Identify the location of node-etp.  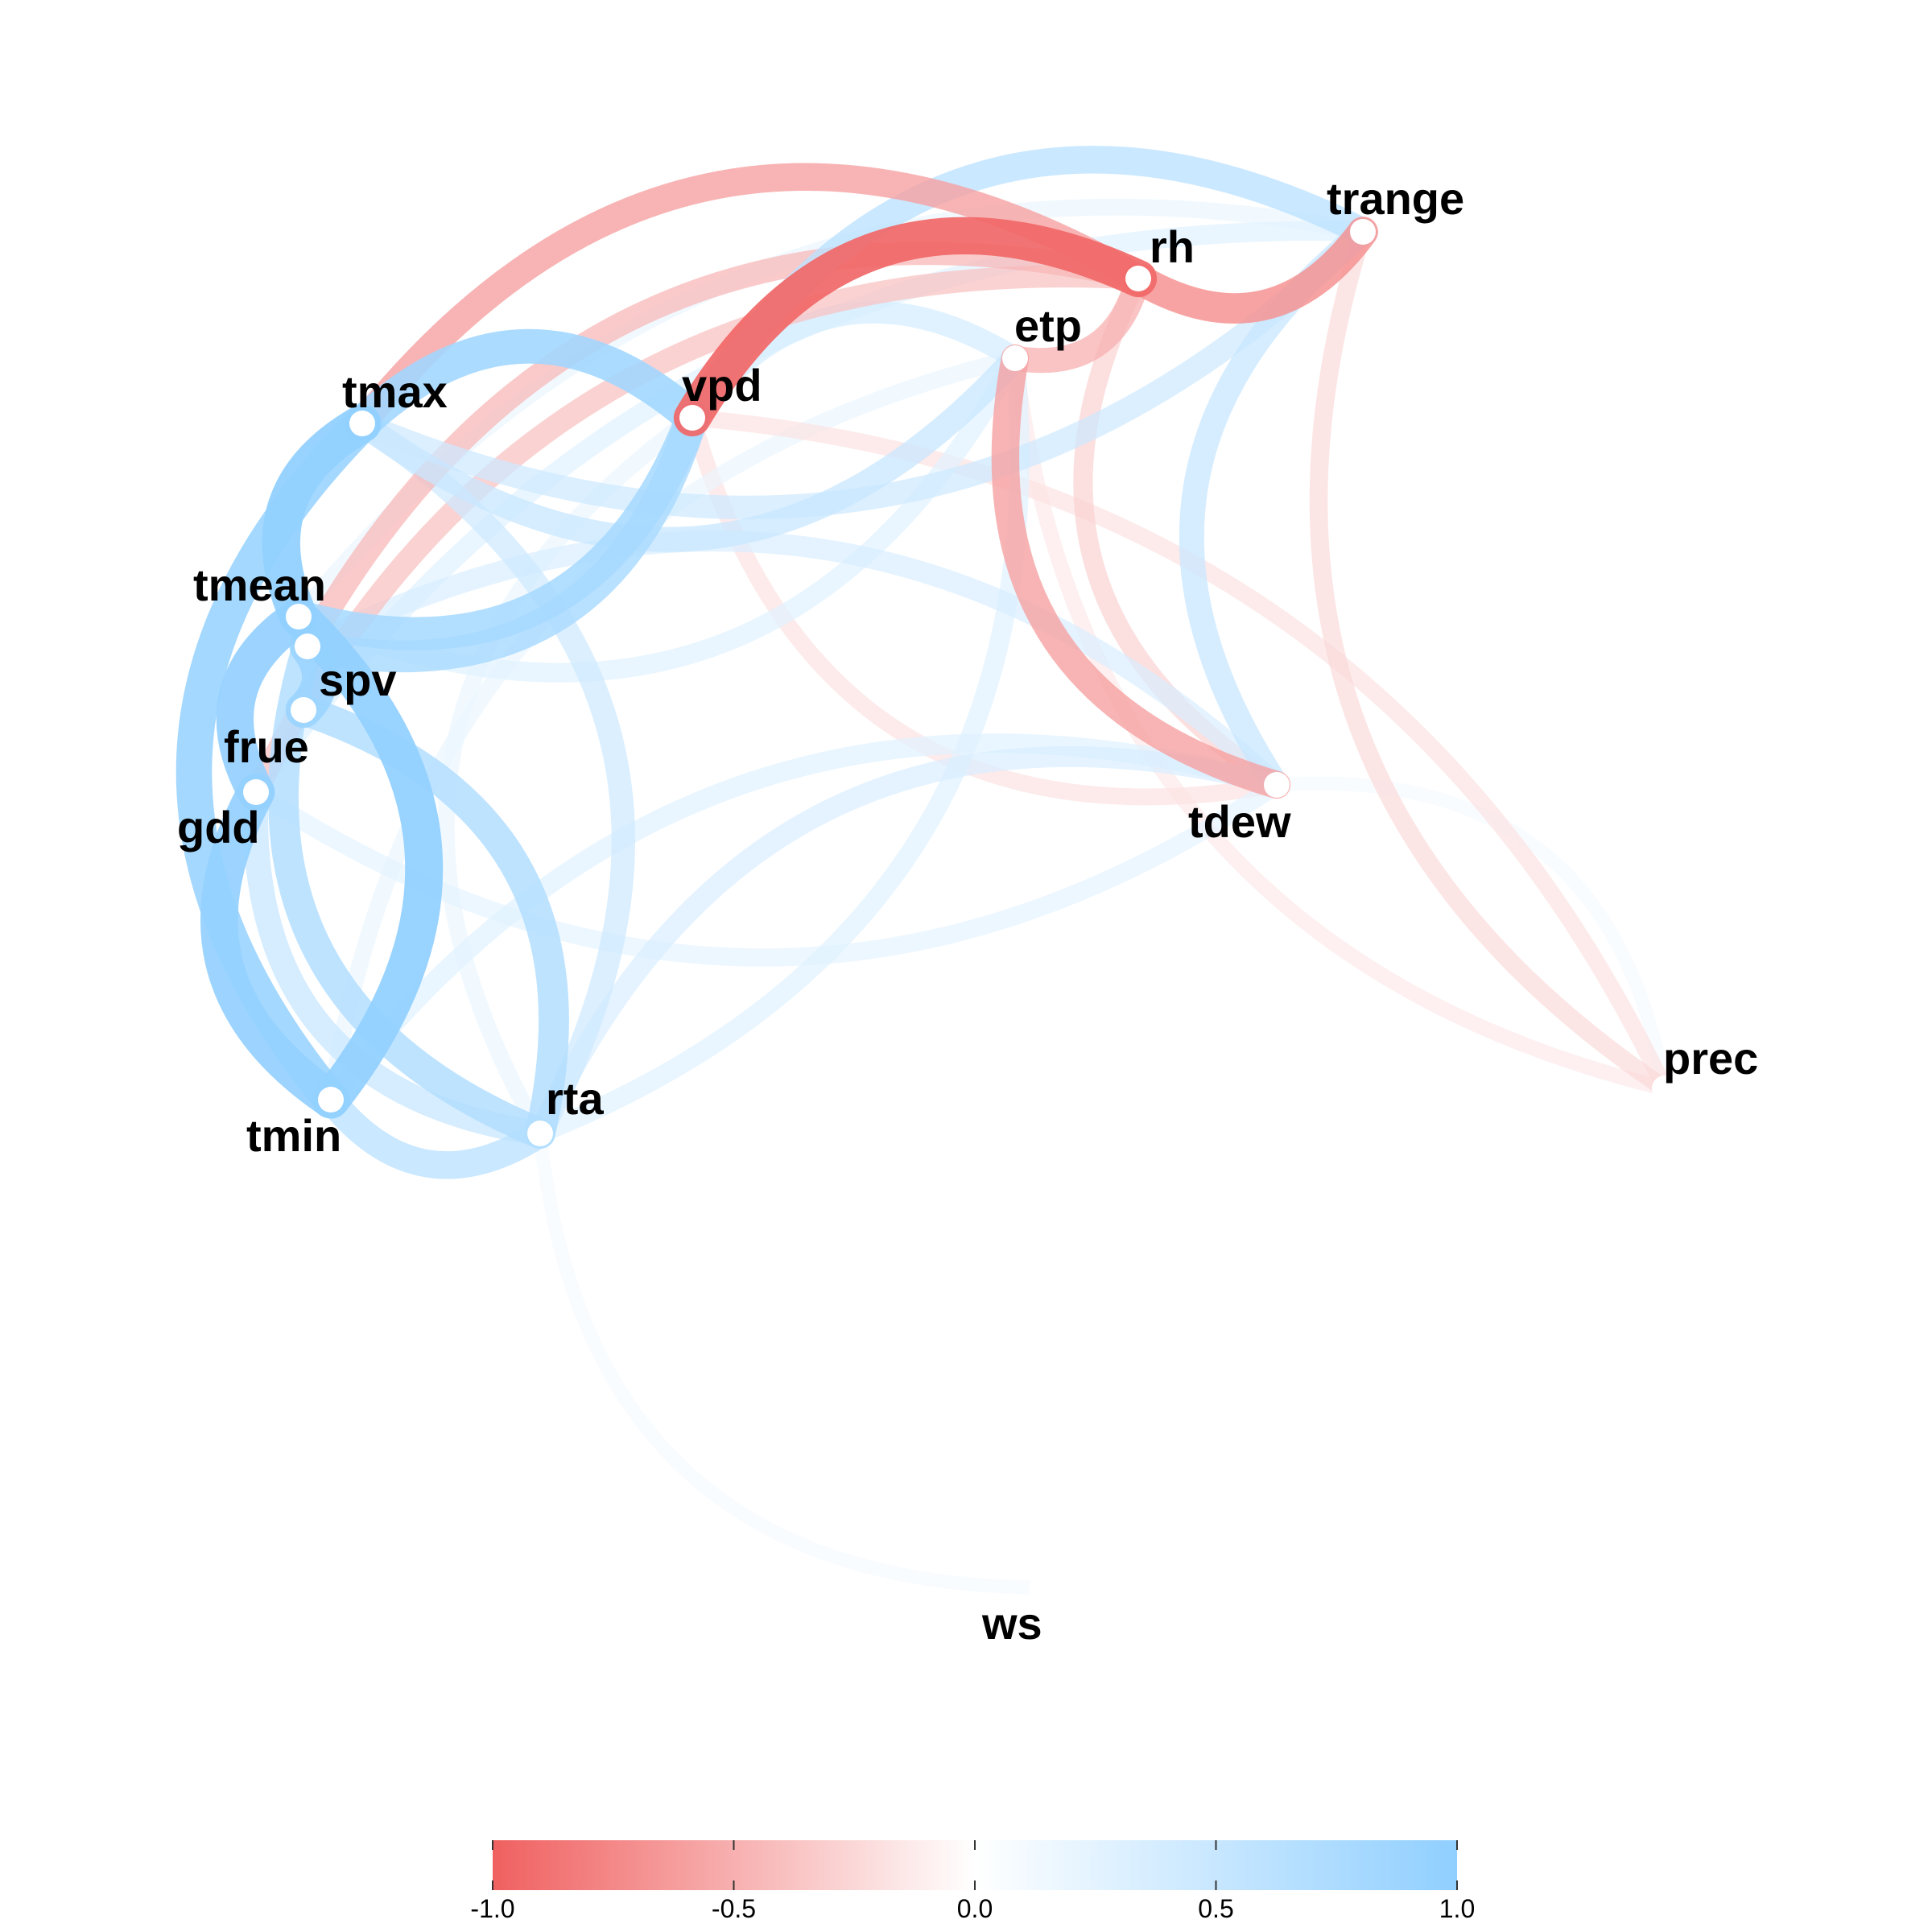
(1015, 358).